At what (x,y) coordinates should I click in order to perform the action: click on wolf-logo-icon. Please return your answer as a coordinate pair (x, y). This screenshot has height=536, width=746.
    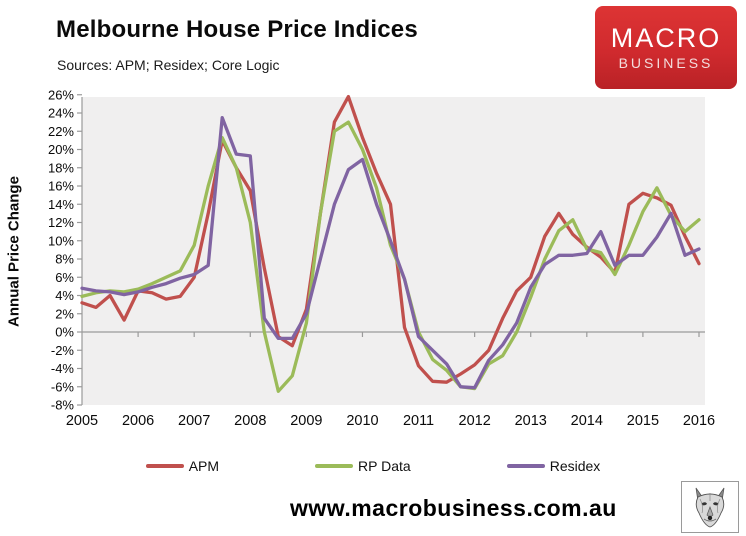
    Looking at the image, I should click on (710, 507).